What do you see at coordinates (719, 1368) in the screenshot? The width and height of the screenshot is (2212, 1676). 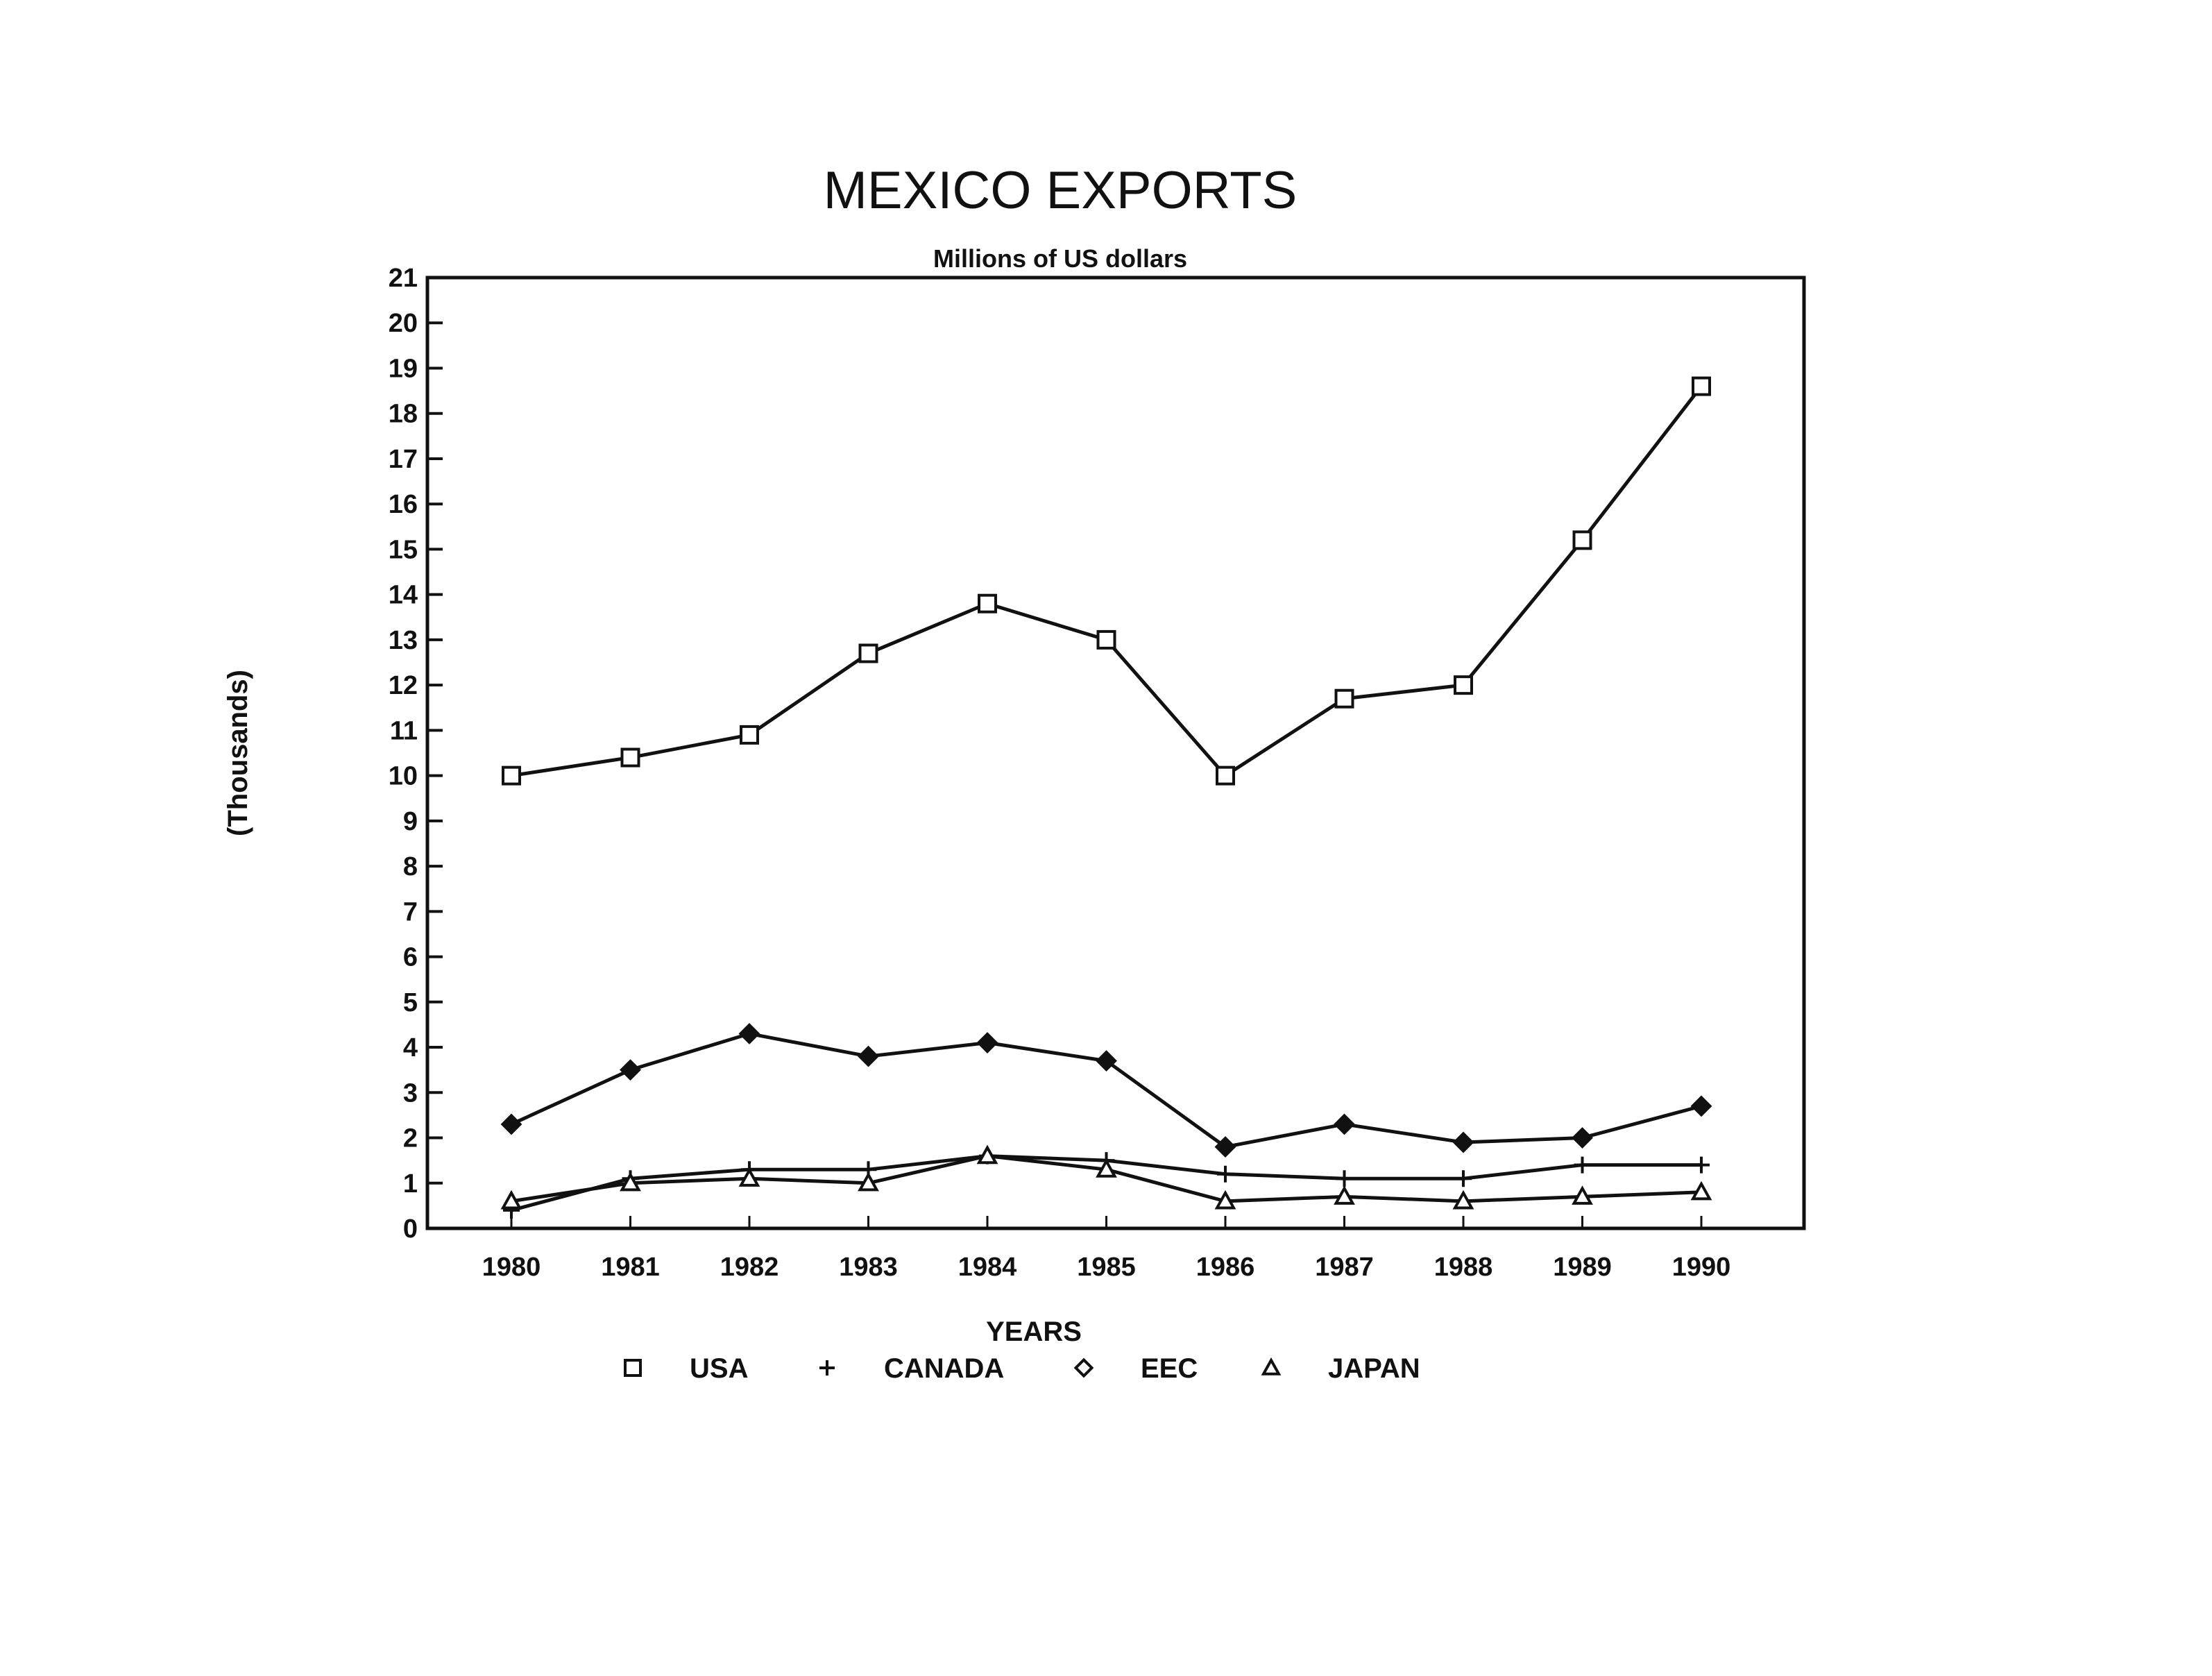 I see `legend-label-usa: USA` at bounding box center [719, 1368].